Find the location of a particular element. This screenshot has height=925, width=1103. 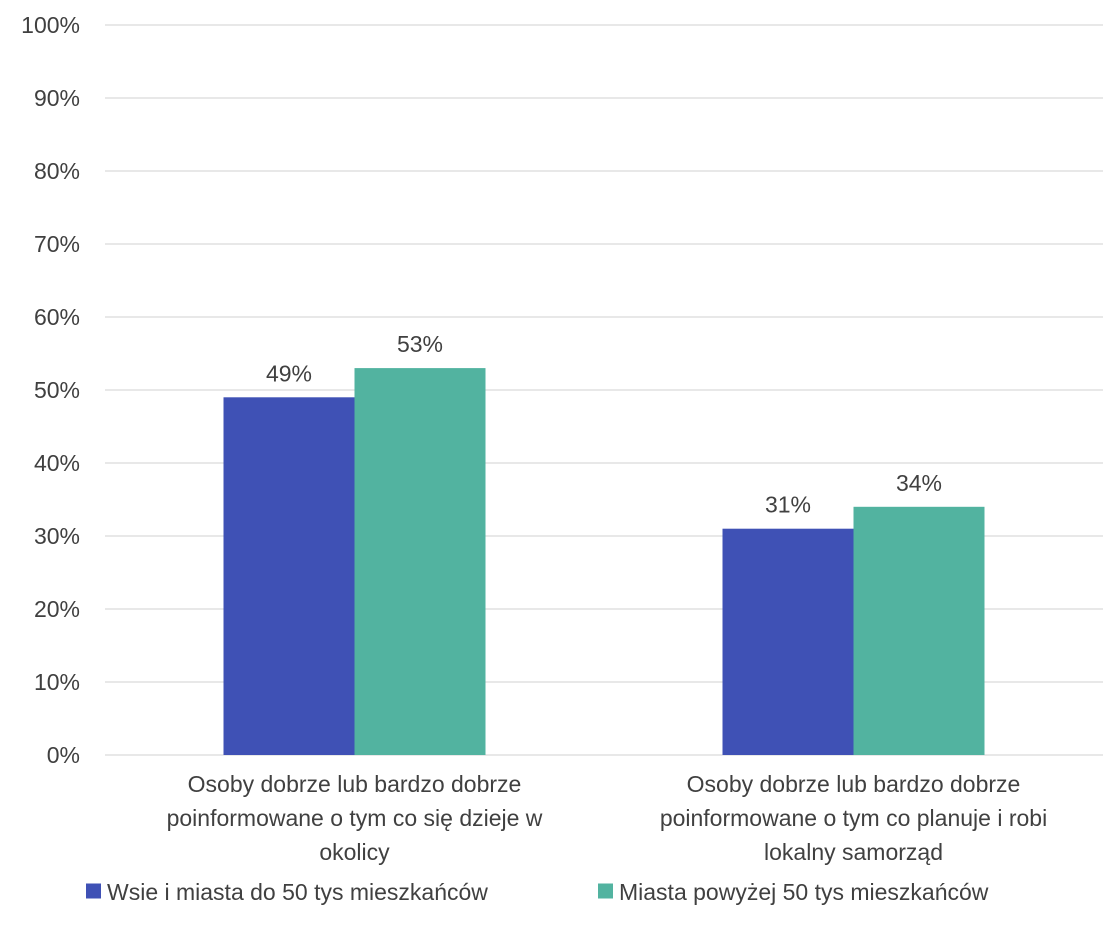

y-tick-label: 70% is located at coordinates (57, 244).